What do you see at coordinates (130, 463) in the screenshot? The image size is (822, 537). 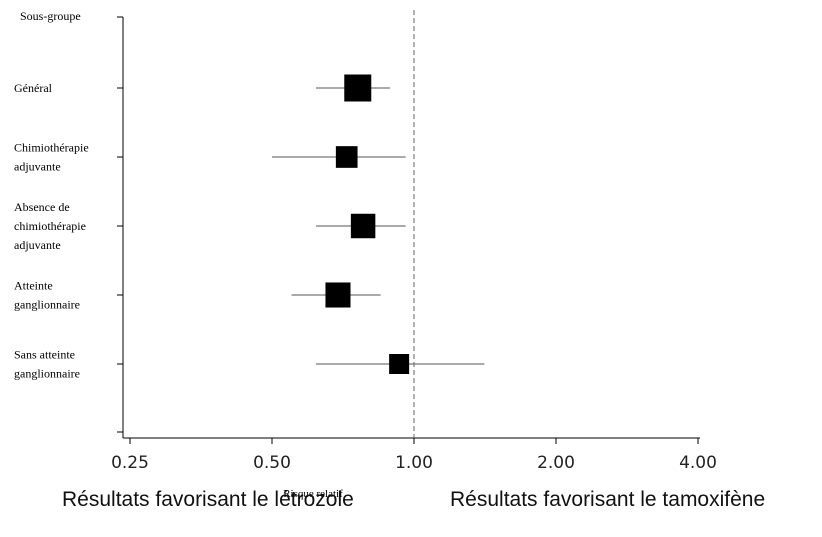 I see `x-tick-label: 0.25` at bounding box center [130, 463].